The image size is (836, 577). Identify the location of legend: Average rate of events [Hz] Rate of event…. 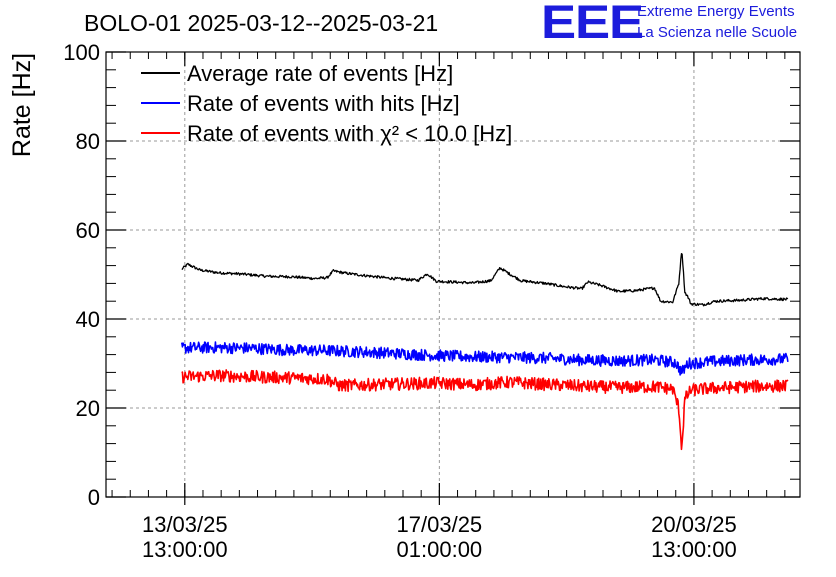
(326, 103).